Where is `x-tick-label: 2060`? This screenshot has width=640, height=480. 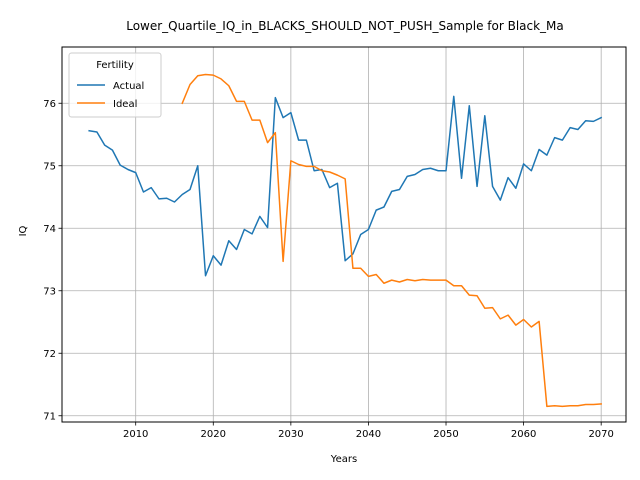
x-tick-label: 2060 is located at coordinates (523, 434).